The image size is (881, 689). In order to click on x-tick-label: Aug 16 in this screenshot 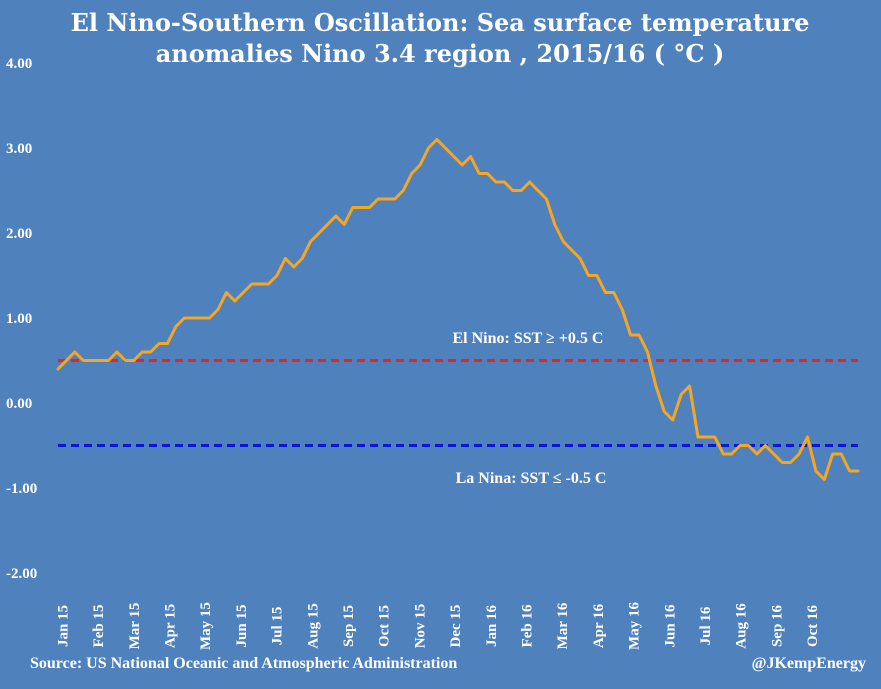, I will do `click(742, 626)`.